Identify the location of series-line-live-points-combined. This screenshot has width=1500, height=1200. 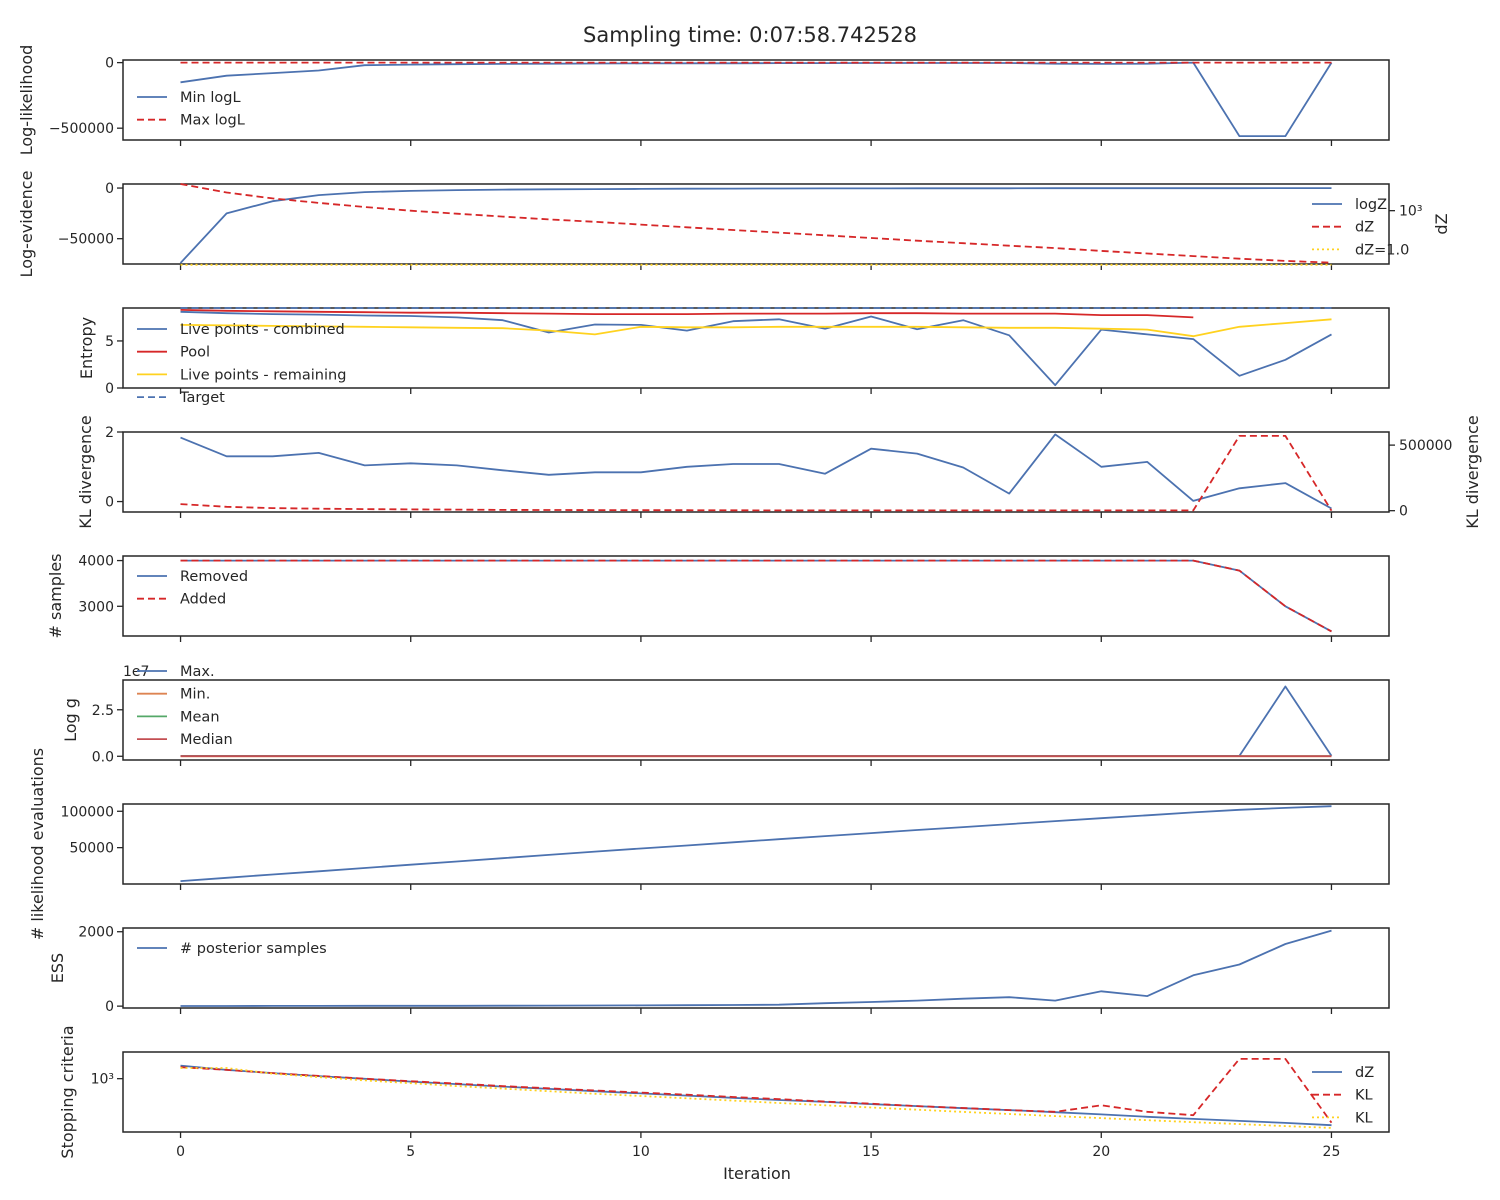
(756, 348).